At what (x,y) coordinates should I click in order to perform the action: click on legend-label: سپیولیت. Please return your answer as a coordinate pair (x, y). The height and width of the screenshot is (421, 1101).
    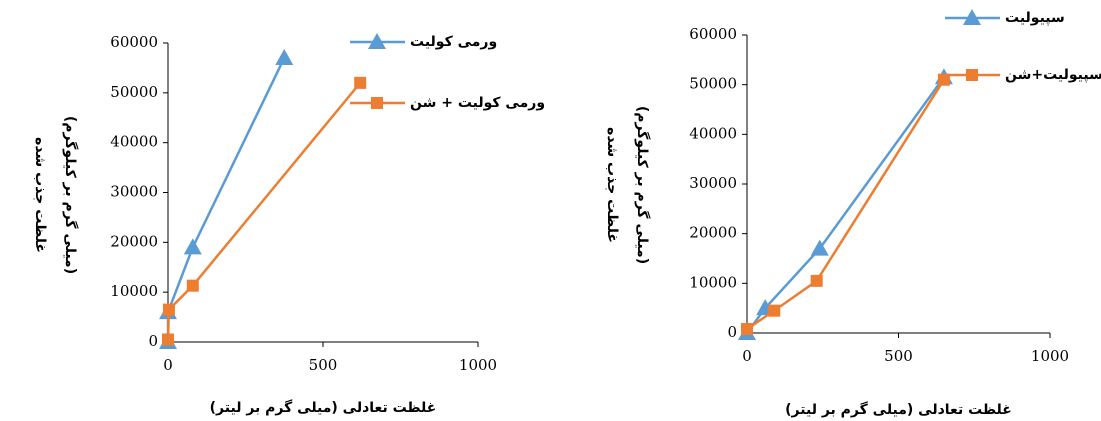
    Looking at the image, I should click on (1035, 18).